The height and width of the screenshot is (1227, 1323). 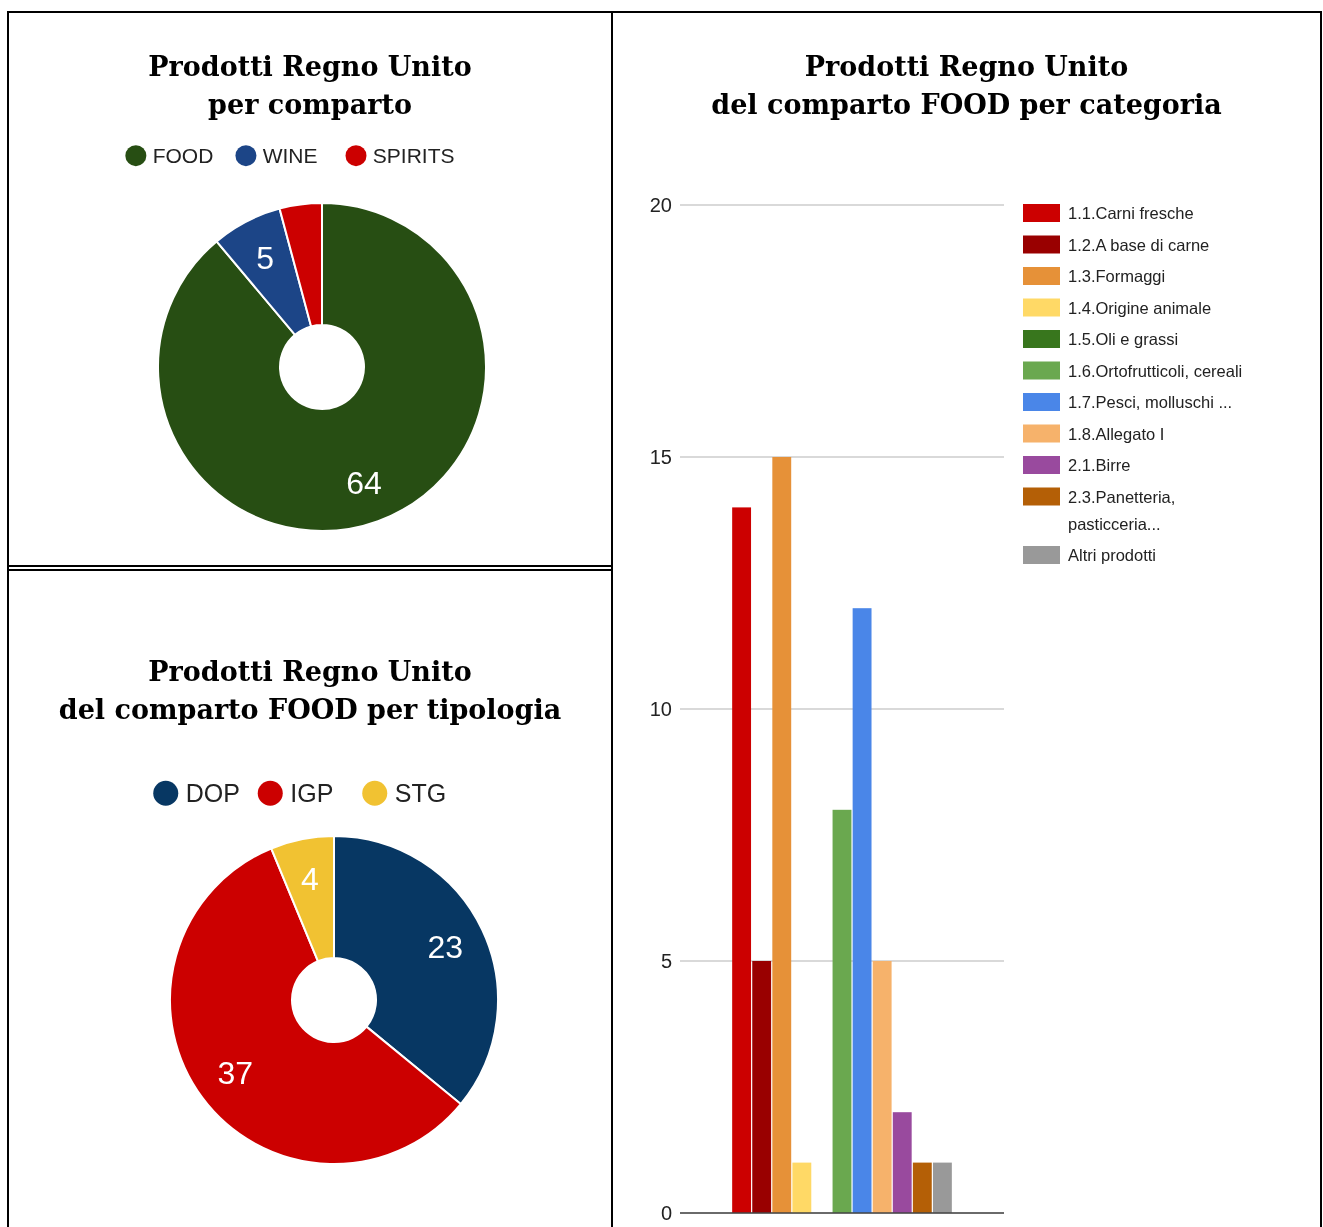 What do you see at coordinates (1140, 307) in the screenshot?
I see `legend-label: 1.4.Origine animale` at bounding box center [1140, 307].